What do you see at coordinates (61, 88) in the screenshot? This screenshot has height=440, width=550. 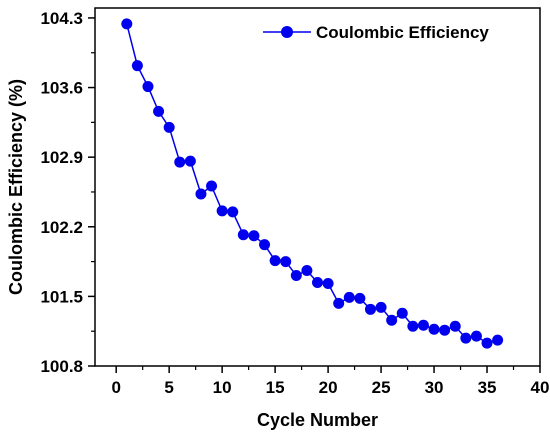 I see `y-tick-label: 103.6` at bounding box center [61, 88].